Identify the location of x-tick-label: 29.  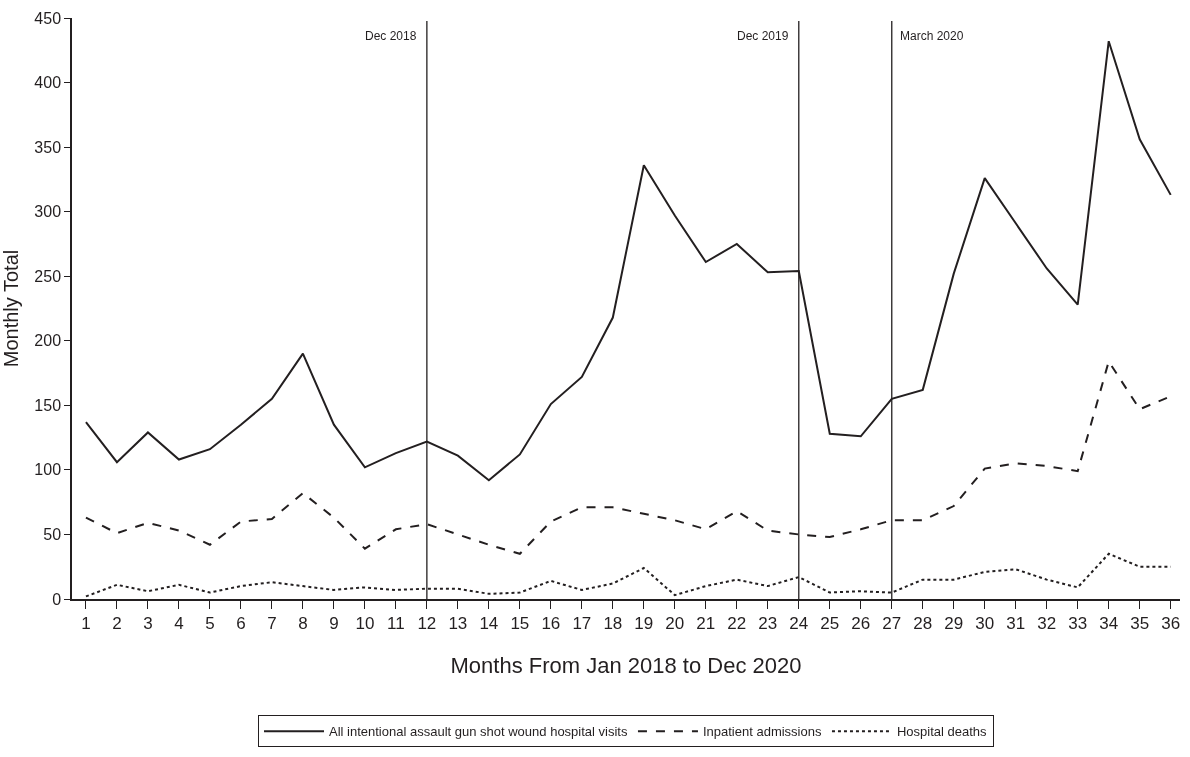
(954, 624).